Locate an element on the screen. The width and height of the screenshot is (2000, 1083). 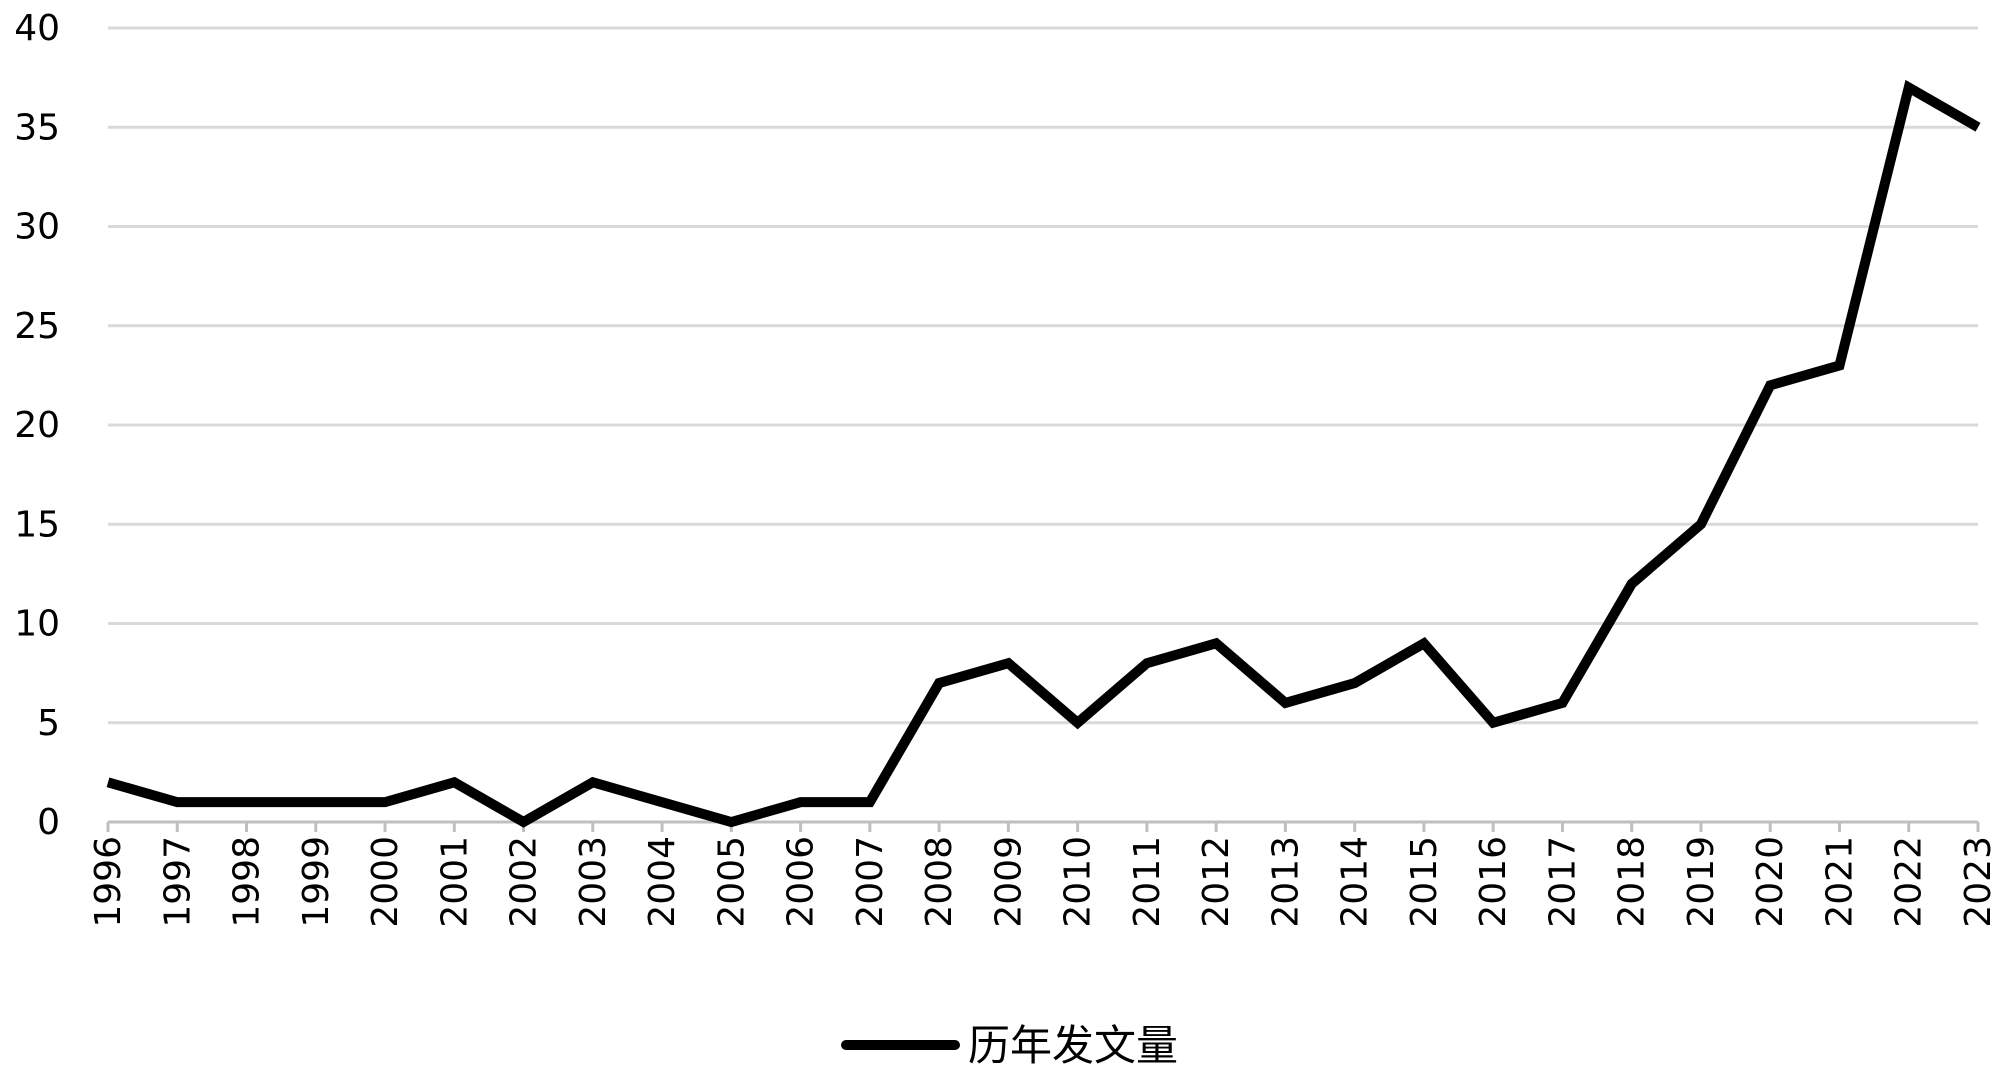
x-tick-label: 2015 is located at coordinates (1424, 882).